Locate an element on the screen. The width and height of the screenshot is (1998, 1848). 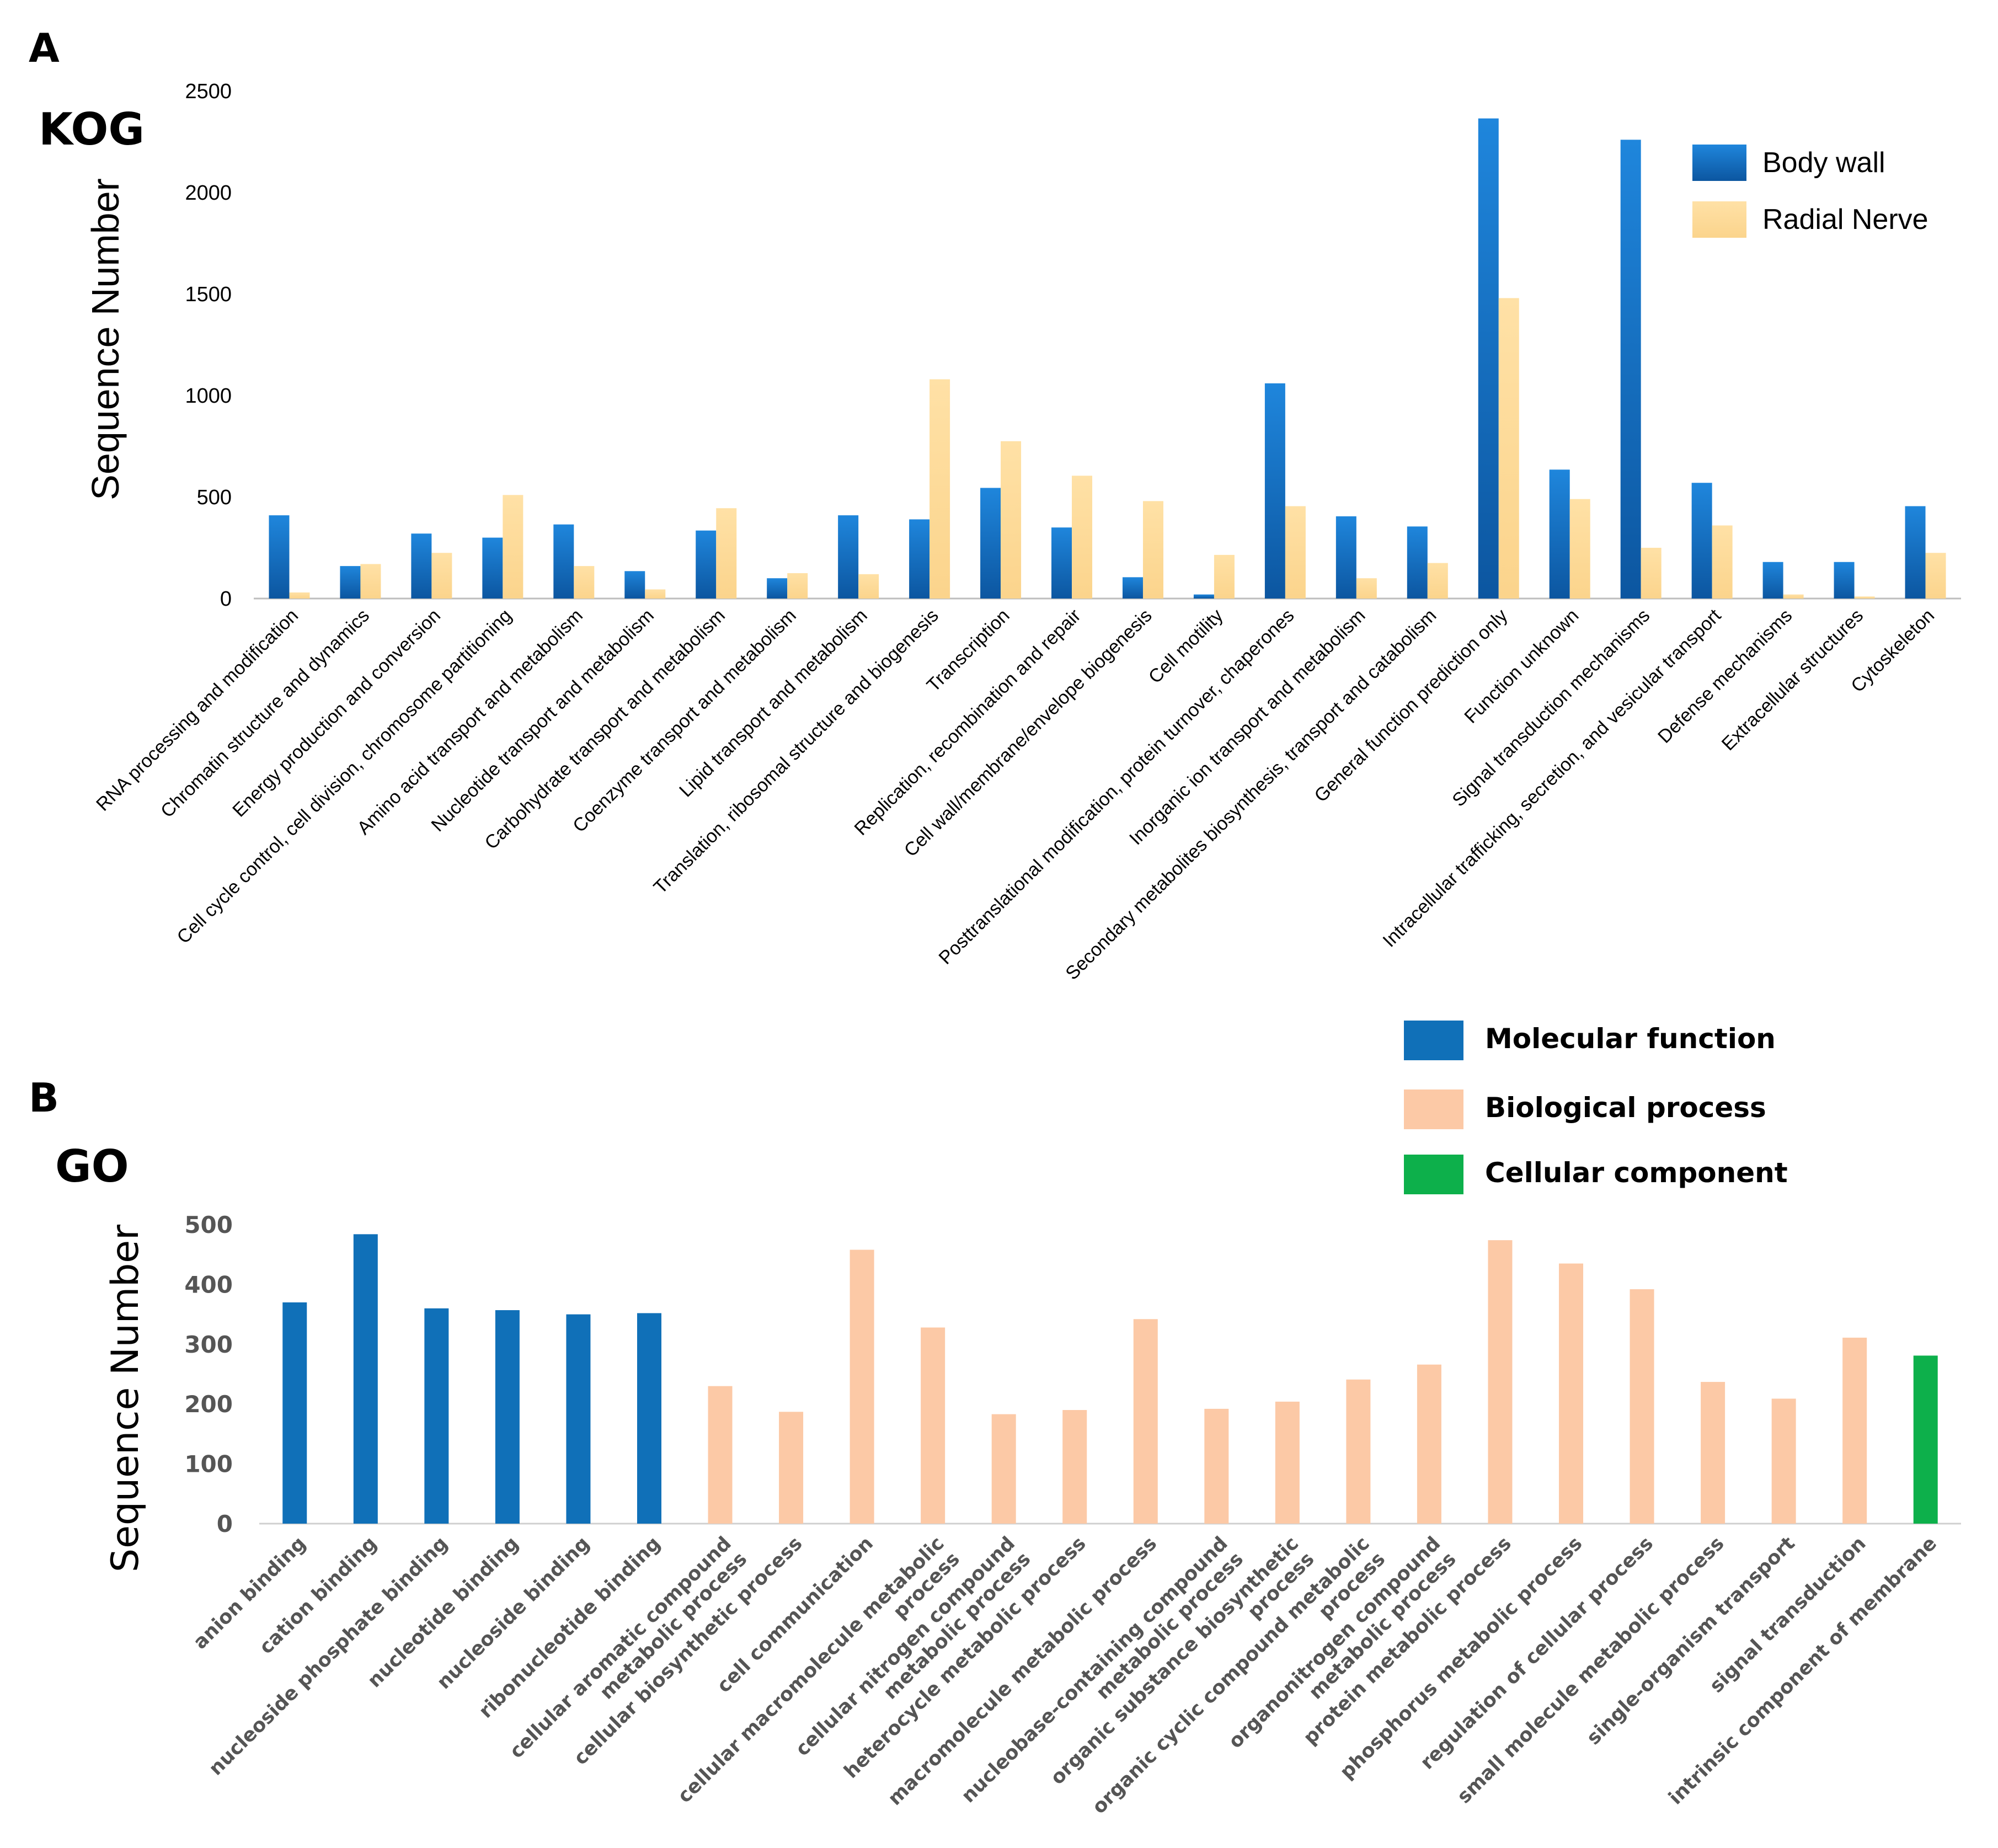
panel-a-legend-label: Radial Nerve is located at coordinates (1845, 220).